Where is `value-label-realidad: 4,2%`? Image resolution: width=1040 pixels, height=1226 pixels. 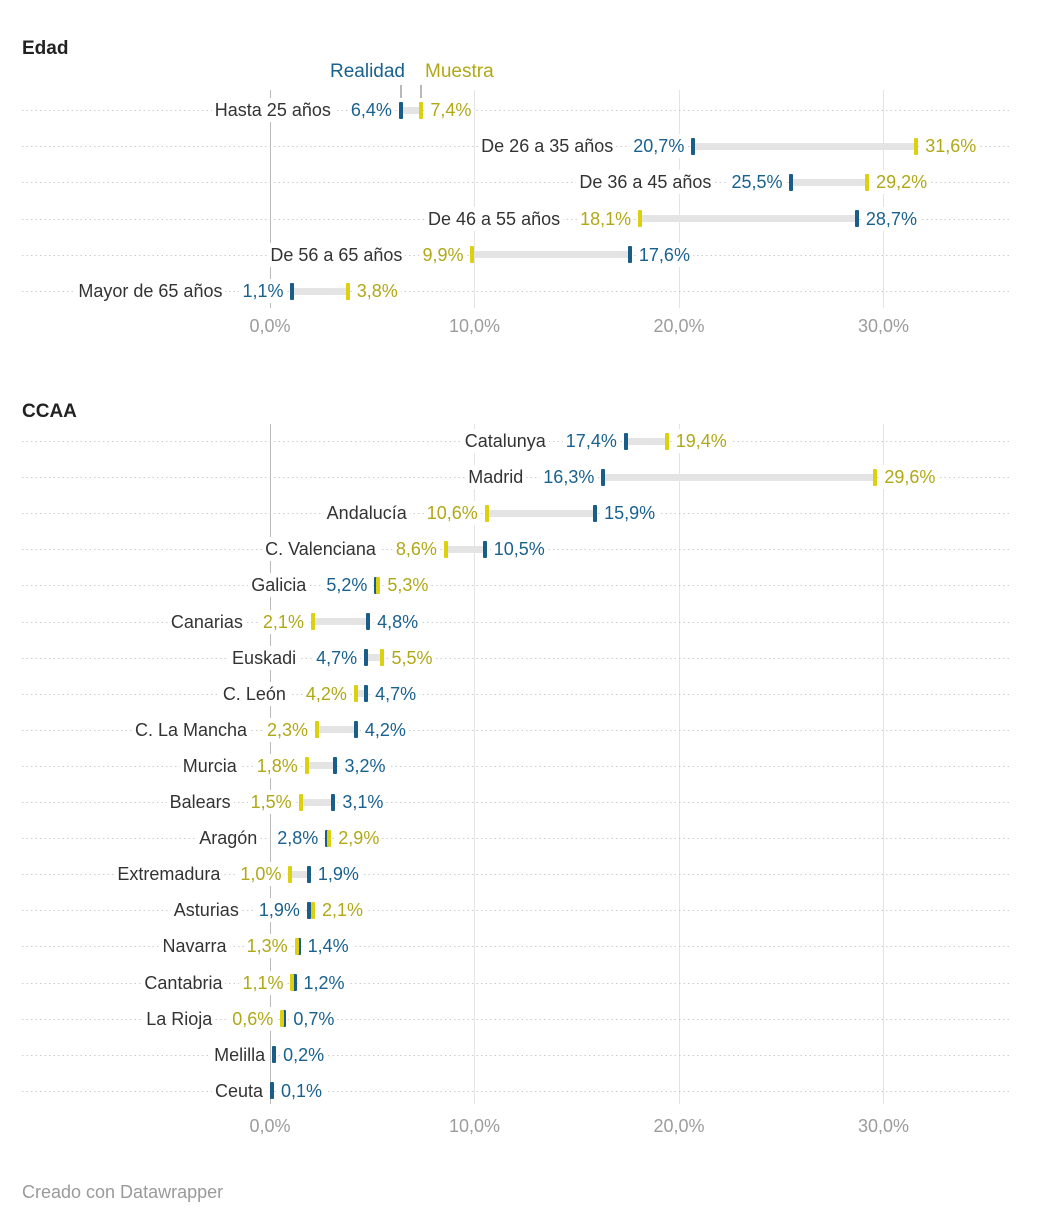
value-label-realidad: 4,2% is located at coordinates (385, 729).